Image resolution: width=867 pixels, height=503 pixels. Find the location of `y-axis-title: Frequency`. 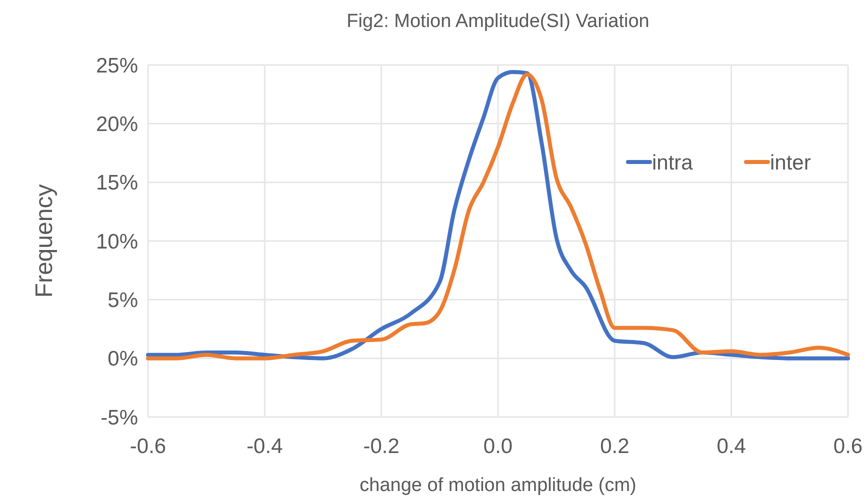

y-axis-title: Frequency is located at coordinates (44, 241).